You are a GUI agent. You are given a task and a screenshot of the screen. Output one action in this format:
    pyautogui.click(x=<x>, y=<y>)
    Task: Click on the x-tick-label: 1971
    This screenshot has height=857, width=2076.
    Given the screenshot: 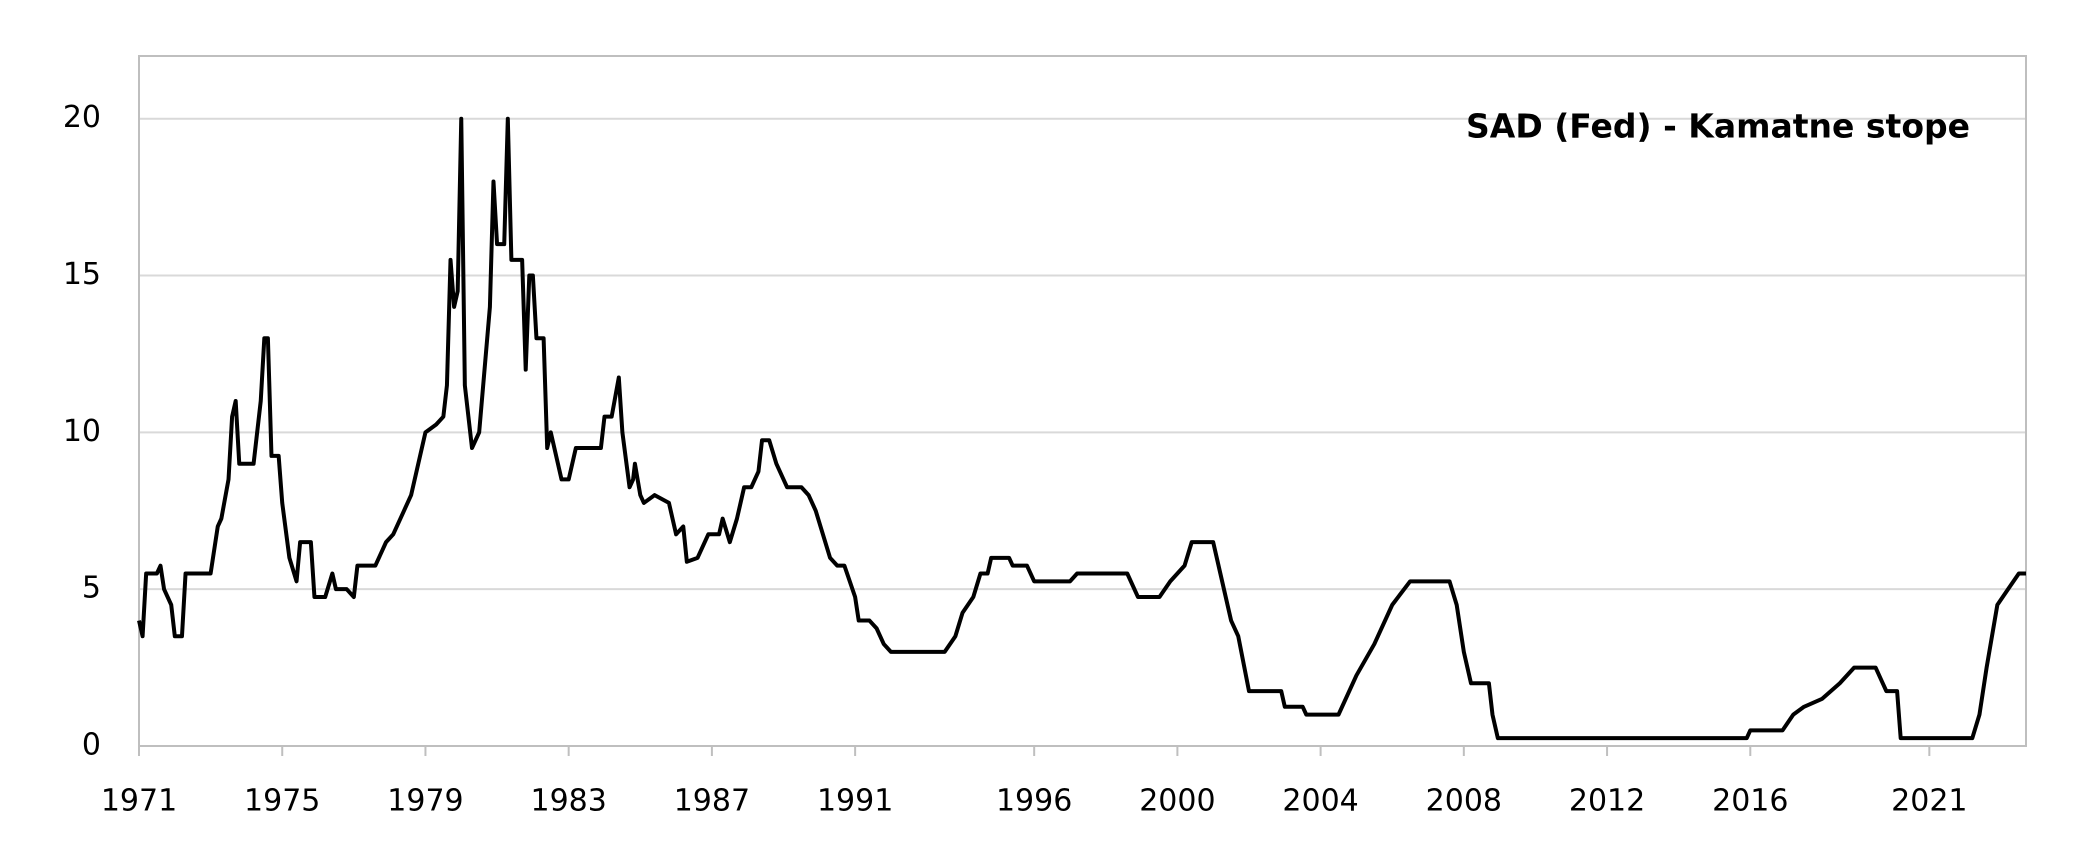 What is the action you would take?
    pyautogui.click(x=139, y=801)
    